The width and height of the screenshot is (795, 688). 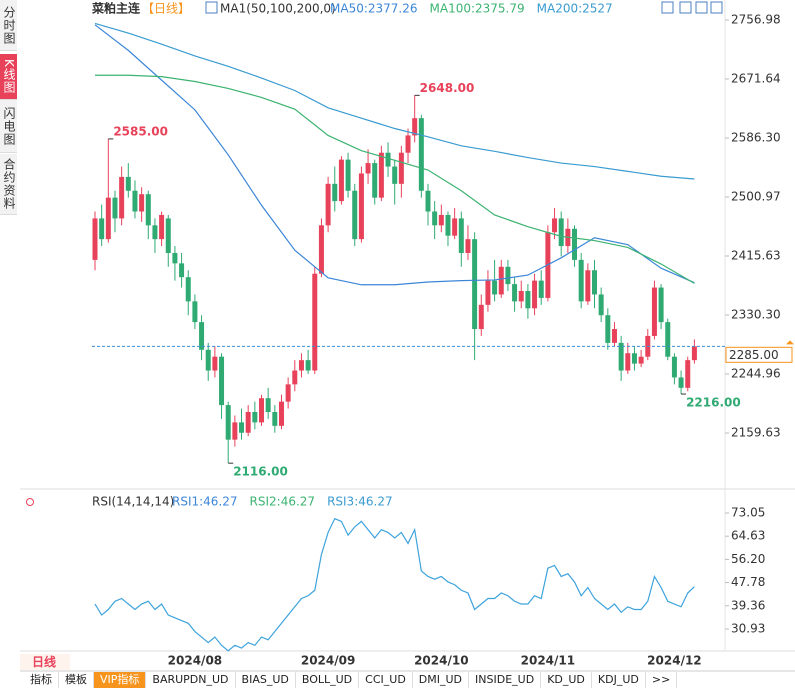 I want to click on y-tick-label: 2756.98, so click(x=756, y=19).